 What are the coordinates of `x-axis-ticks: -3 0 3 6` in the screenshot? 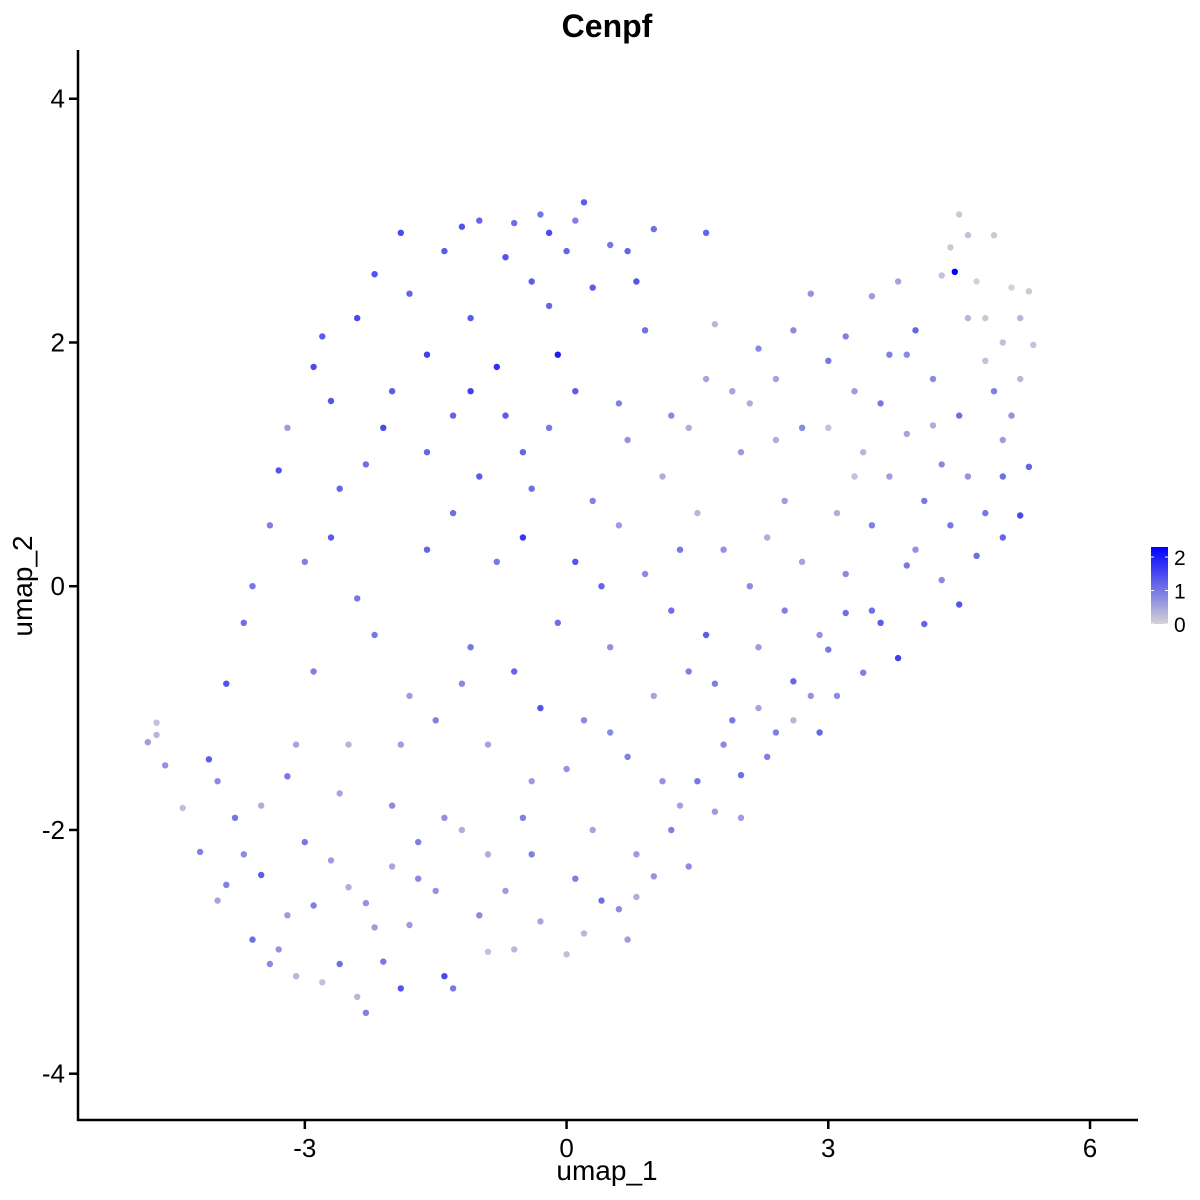 It's located at (695, 1141).